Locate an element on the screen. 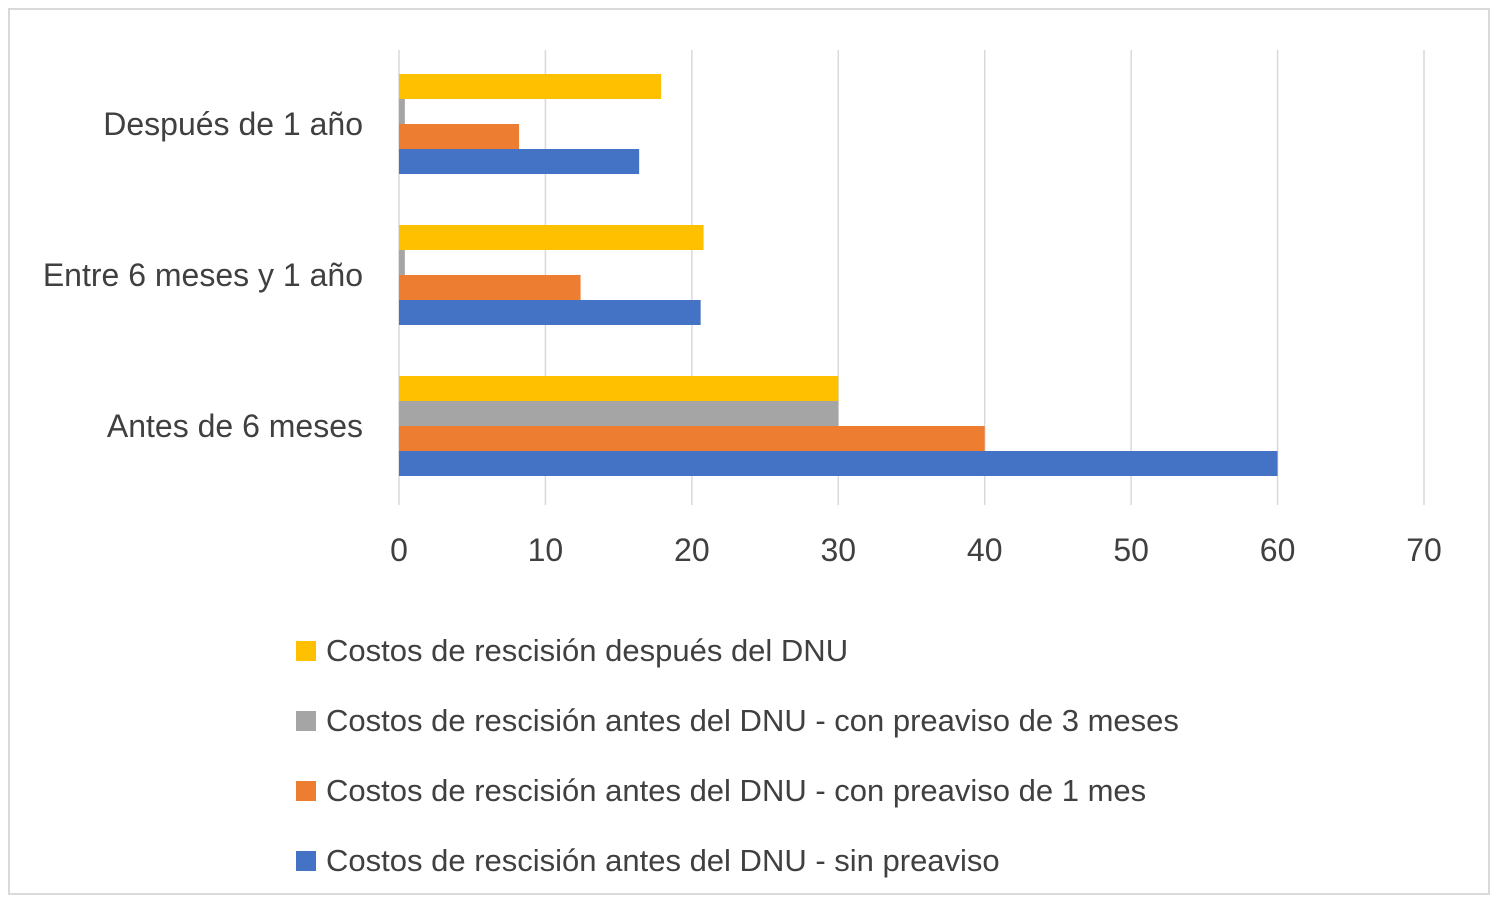 The image size is (1500, 907). legend-label: Costos de rescisión después del DNU is located at coordinates (587, 650).